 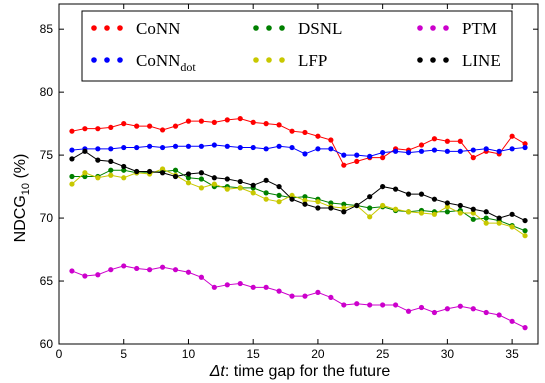 I want to click on x-tick-label: 20, so click(x=318, y=354).